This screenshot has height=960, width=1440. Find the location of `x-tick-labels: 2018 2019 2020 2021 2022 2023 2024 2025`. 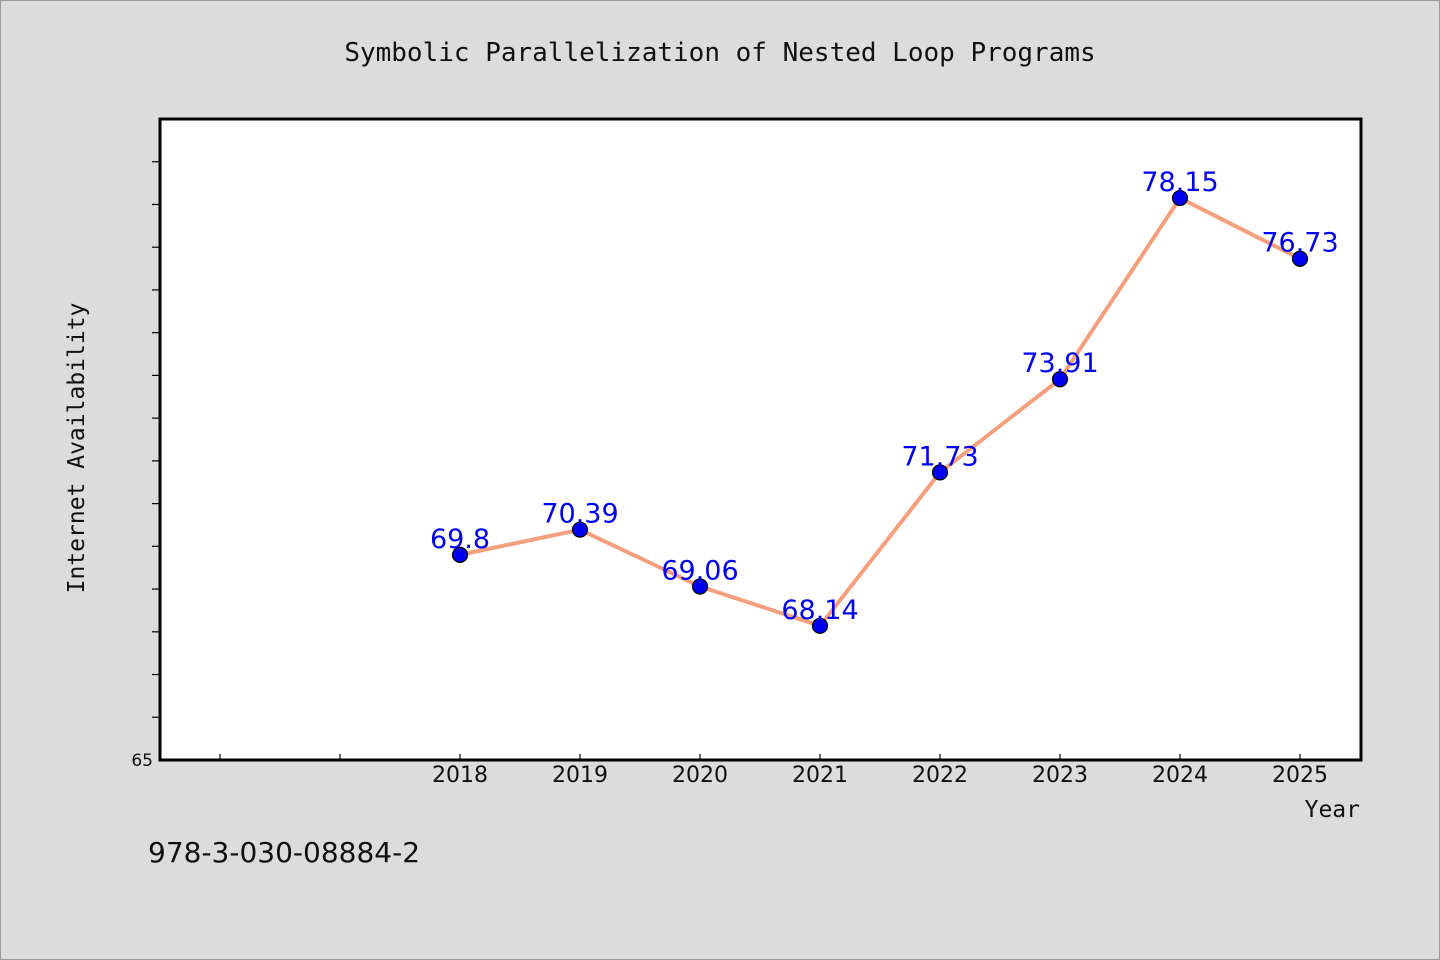

x-tick-labels: 2018 2019 2020 2021 2022 2023 2024 2025 is located at coordinates (880, 775).